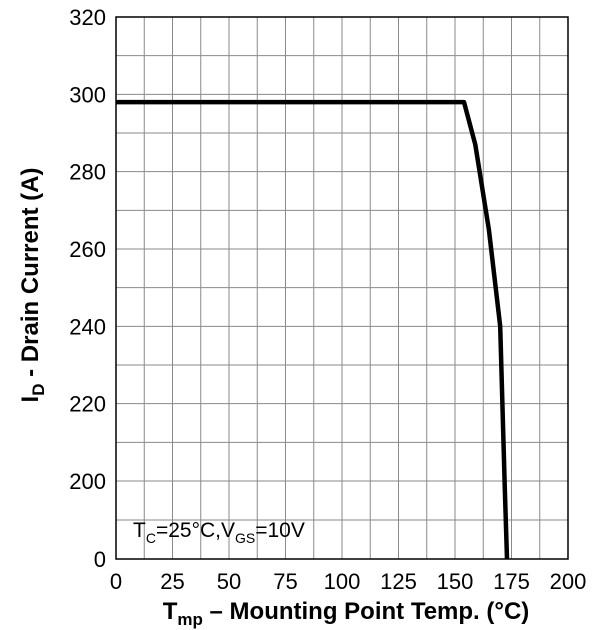  I want to click on x-tick-label: 150, so click(455, 581).